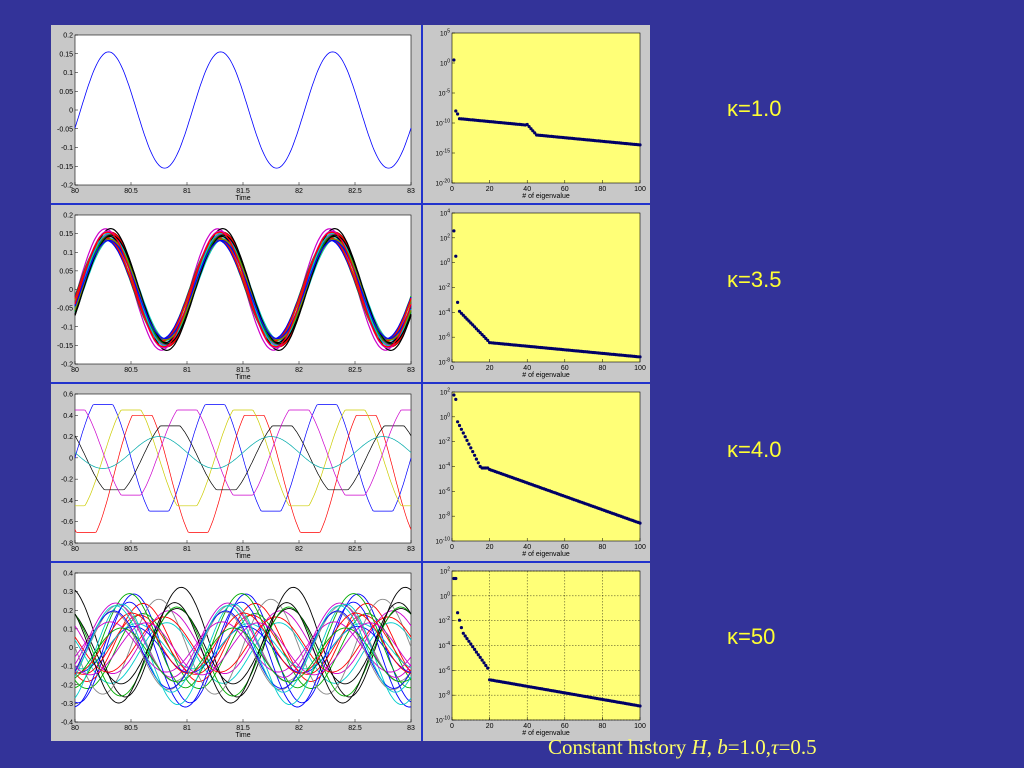  What do you see at coordinates (443, 183) in the screenshot?
I see `y-tick-label: 10⁻²⁰` at bounding box center [443, 183].